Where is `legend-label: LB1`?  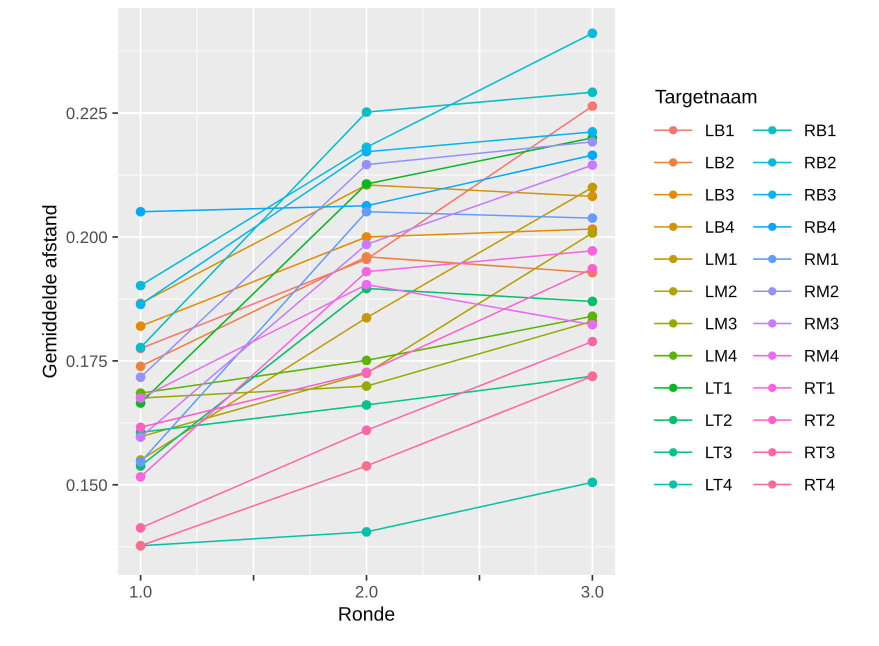 legend-label: LB1 is located at coordinates (720, 130).